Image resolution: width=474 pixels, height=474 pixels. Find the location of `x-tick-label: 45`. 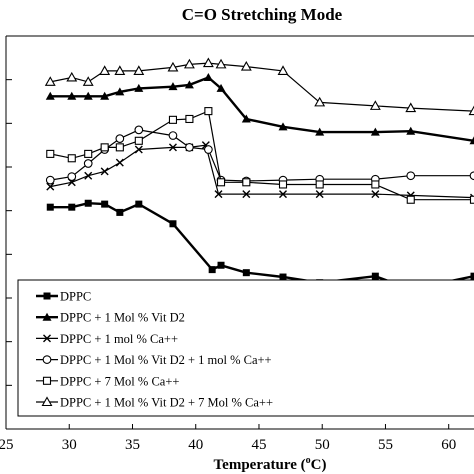

x-tick-label: 45 is located at coordinates (258, 445).